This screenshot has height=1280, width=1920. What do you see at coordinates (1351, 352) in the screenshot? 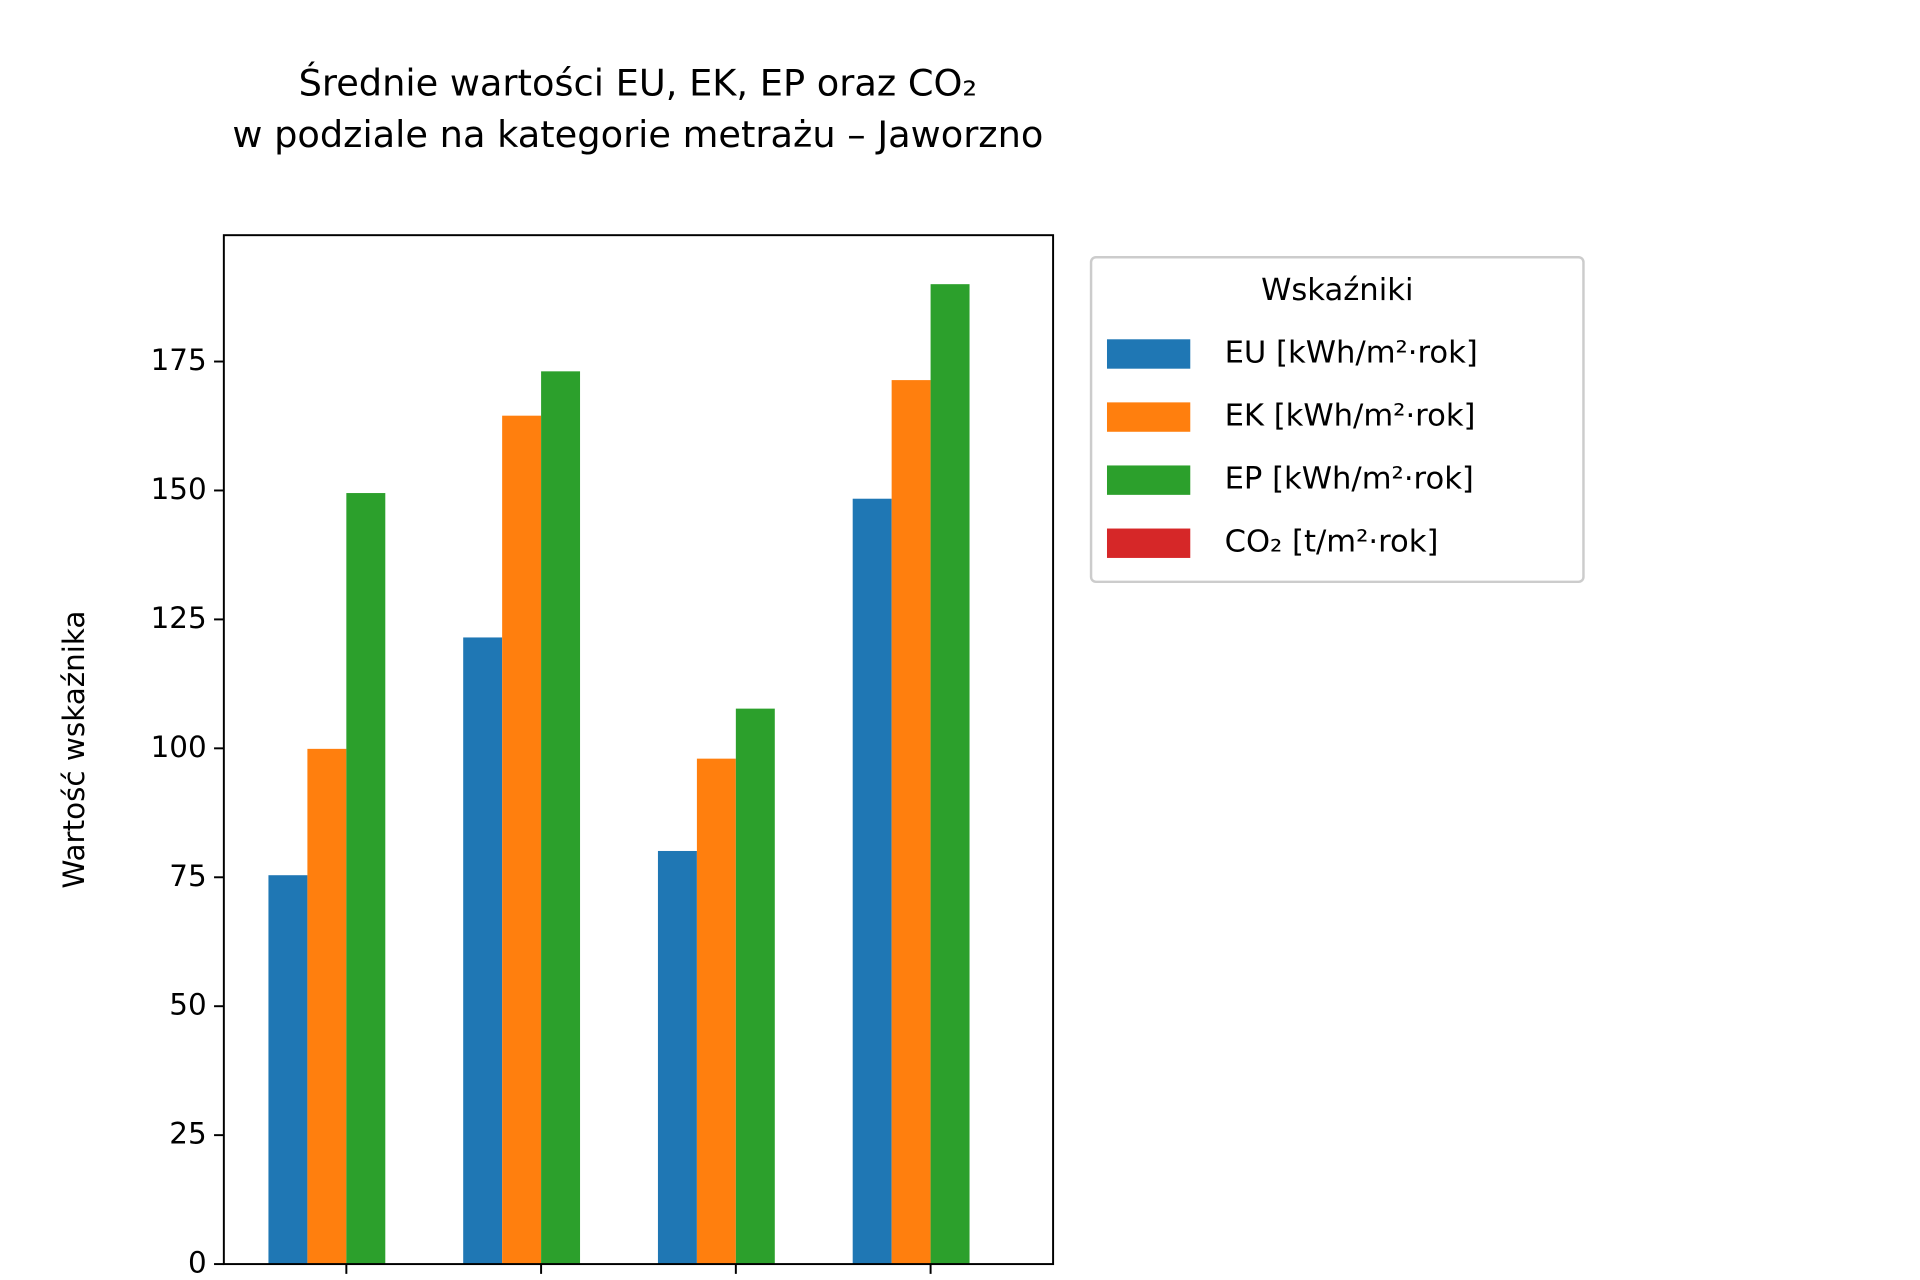
I see `legend-label: EU [kWh/m²·rok]` at bounding box center [1351, 352].